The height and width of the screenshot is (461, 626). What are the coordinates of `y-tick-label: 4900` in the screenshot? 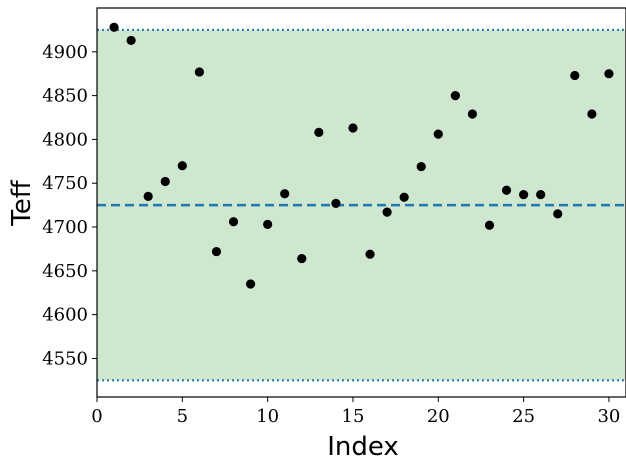 It's located at (65, 52).